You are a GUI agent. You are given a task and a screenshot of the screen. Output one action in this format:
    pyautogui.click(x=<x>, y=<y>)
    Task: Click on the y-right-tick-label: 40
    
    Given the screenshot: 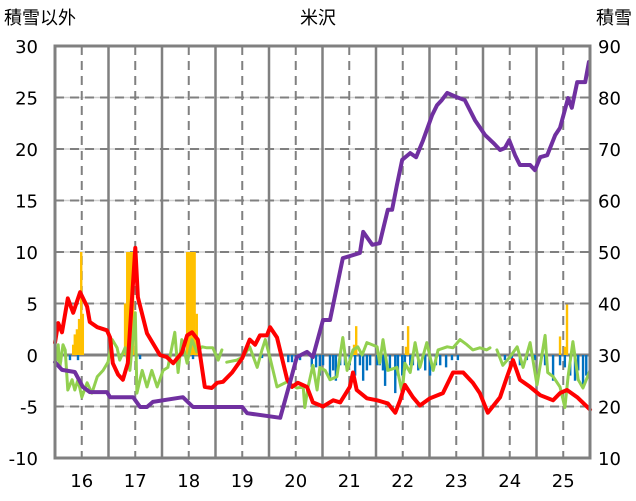 What is the action you would take?
    pyautogui.click(x=609, y=305)
    